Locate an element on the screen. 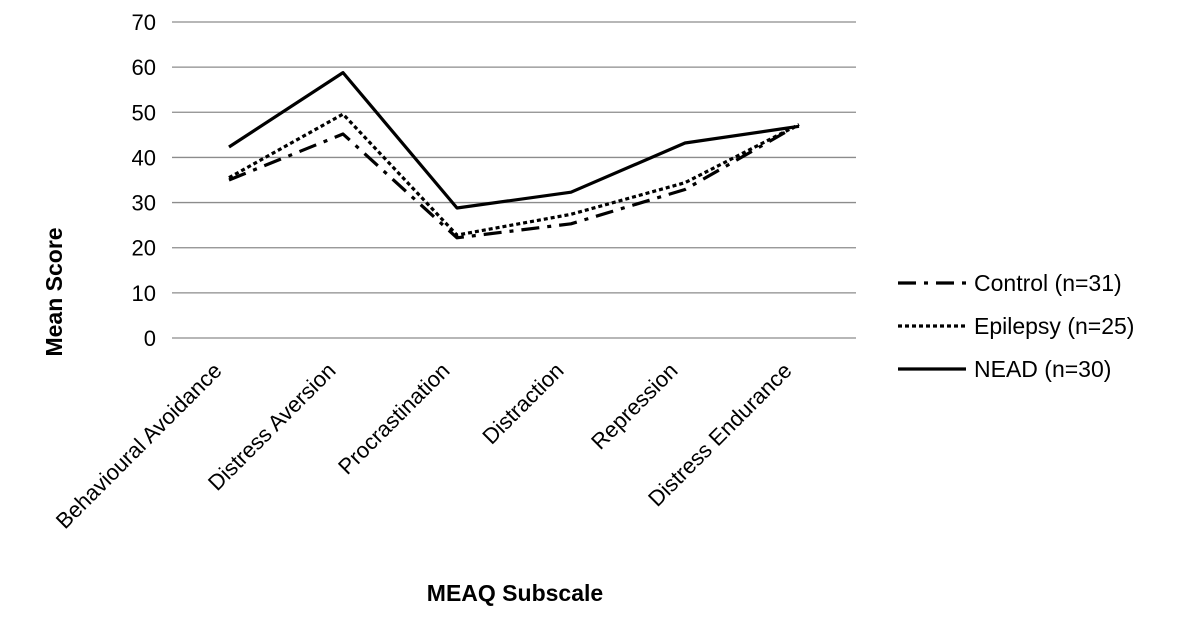  series-lines is located at coordinates (514, 155).